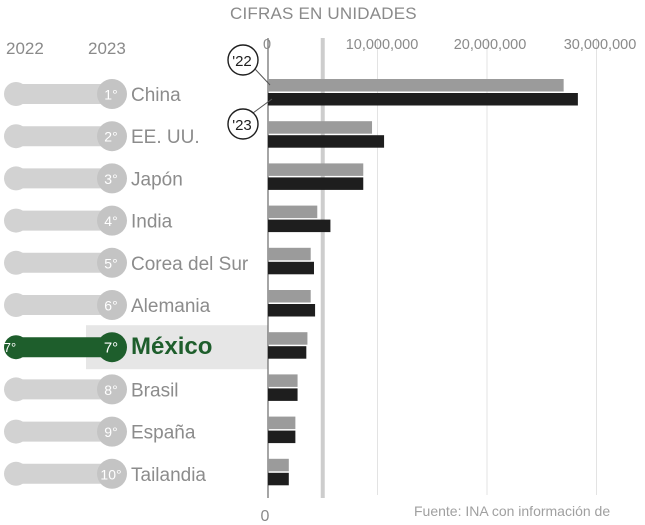  What do you see at coordinates (382, 45) in the screenshot?
I see `x-tick-label: 10,000,000` at bounding box center [382, 45].